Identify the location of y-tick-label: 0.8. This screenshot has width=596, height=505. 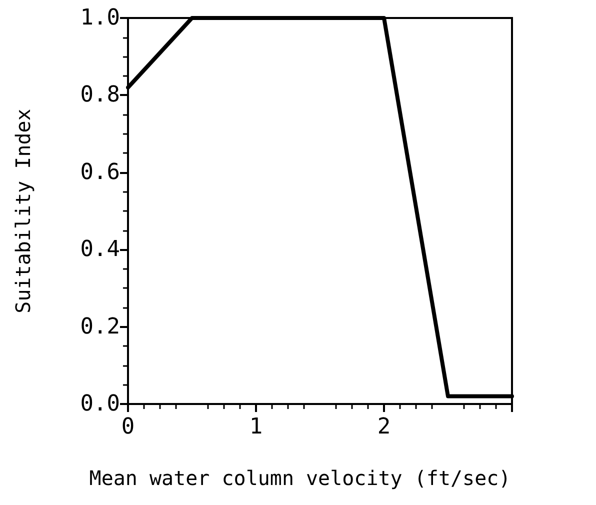
(100, 95).